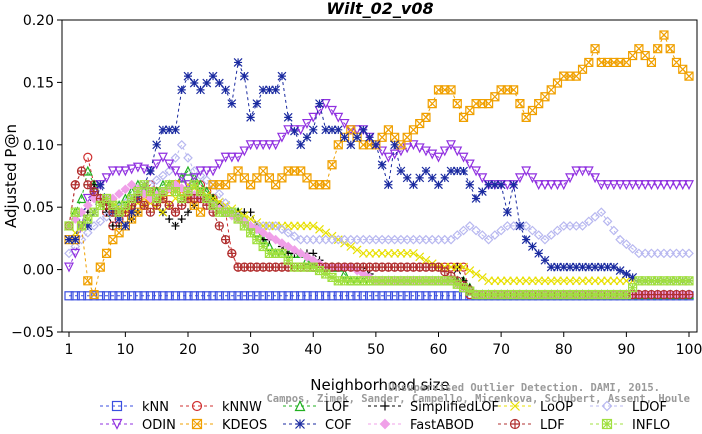  What do you see at coordinates (337, 407) in the screenshot?
I see `legend-label: LOF` at bounding box center [337, 407].